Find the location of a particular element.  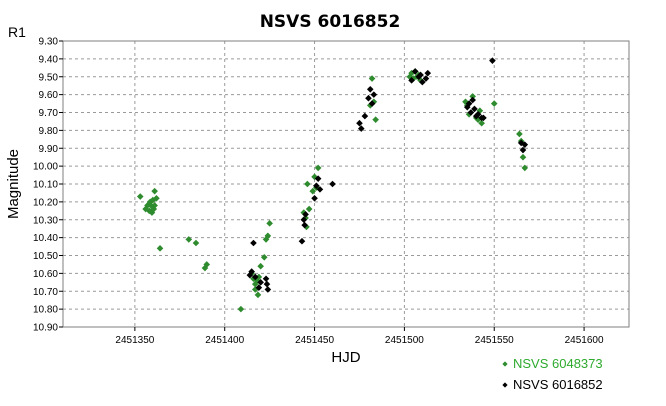

y-tick-label: 9.60 is located at coordinates (49, 95).